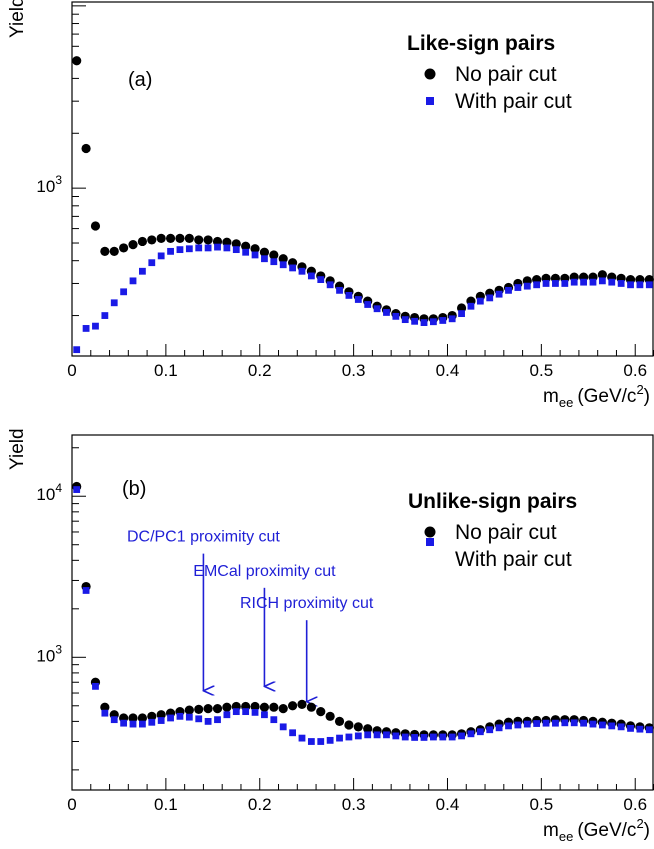  Describe the element at coordinates (635, 370) in the screenshot. I see `x-tick-label: 0.6` at that location.